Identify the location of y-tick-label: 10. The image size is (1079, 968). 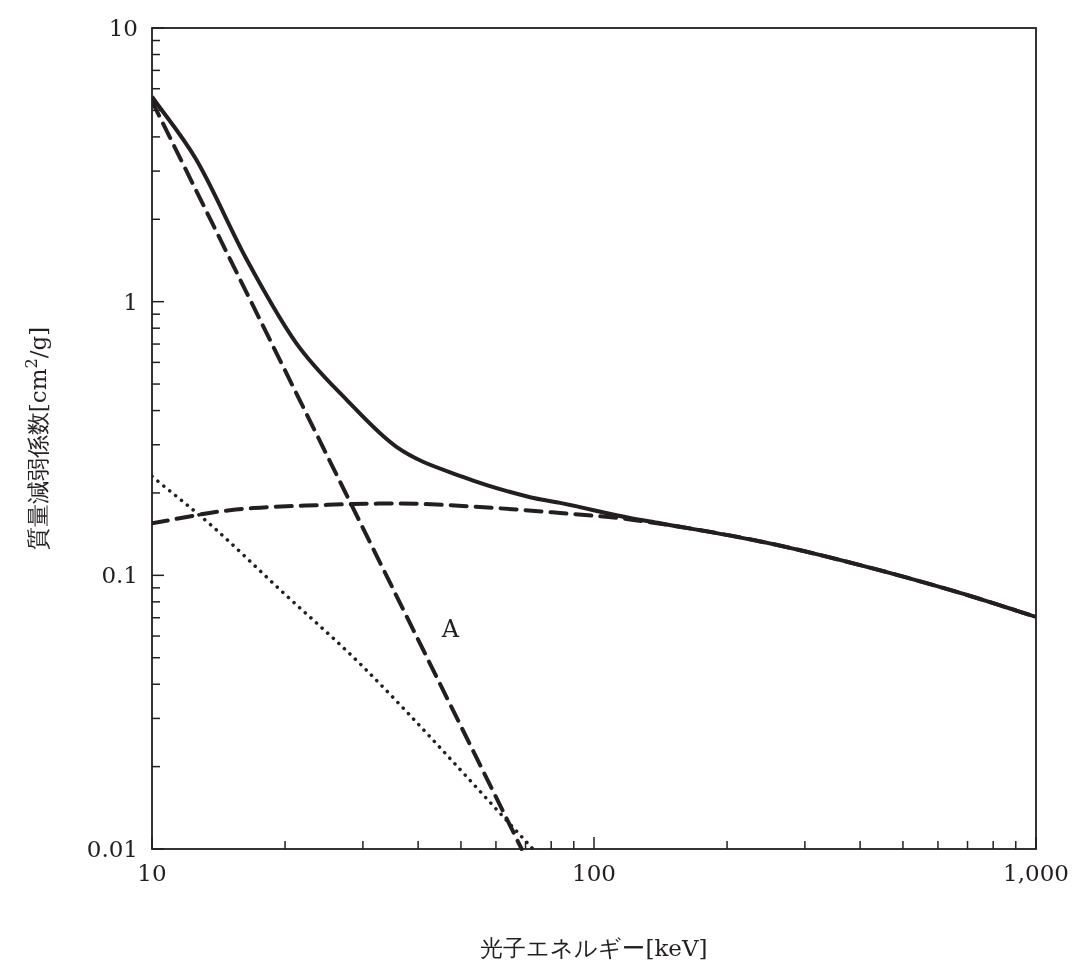
(123, 28).